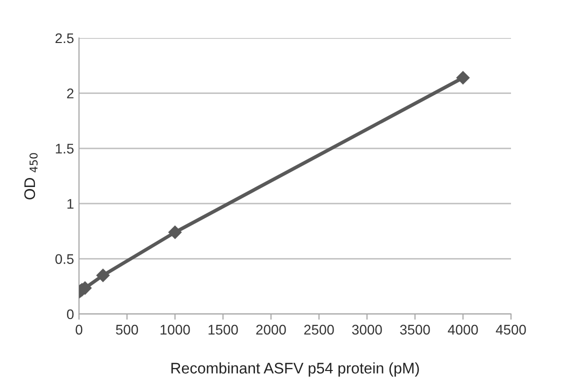 The width and height of the screenshot is (582, 382). I want to click on x-axis-title: Recombinant ASFV p54 protein (pM), so click(295, 369).